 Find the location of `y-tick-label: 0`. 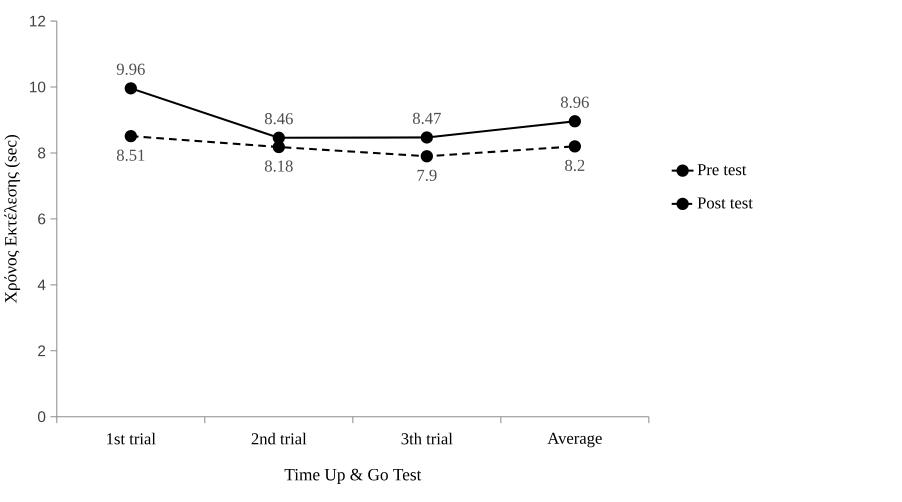

y-tick-label: 0 is located at coordinates (42, 416).